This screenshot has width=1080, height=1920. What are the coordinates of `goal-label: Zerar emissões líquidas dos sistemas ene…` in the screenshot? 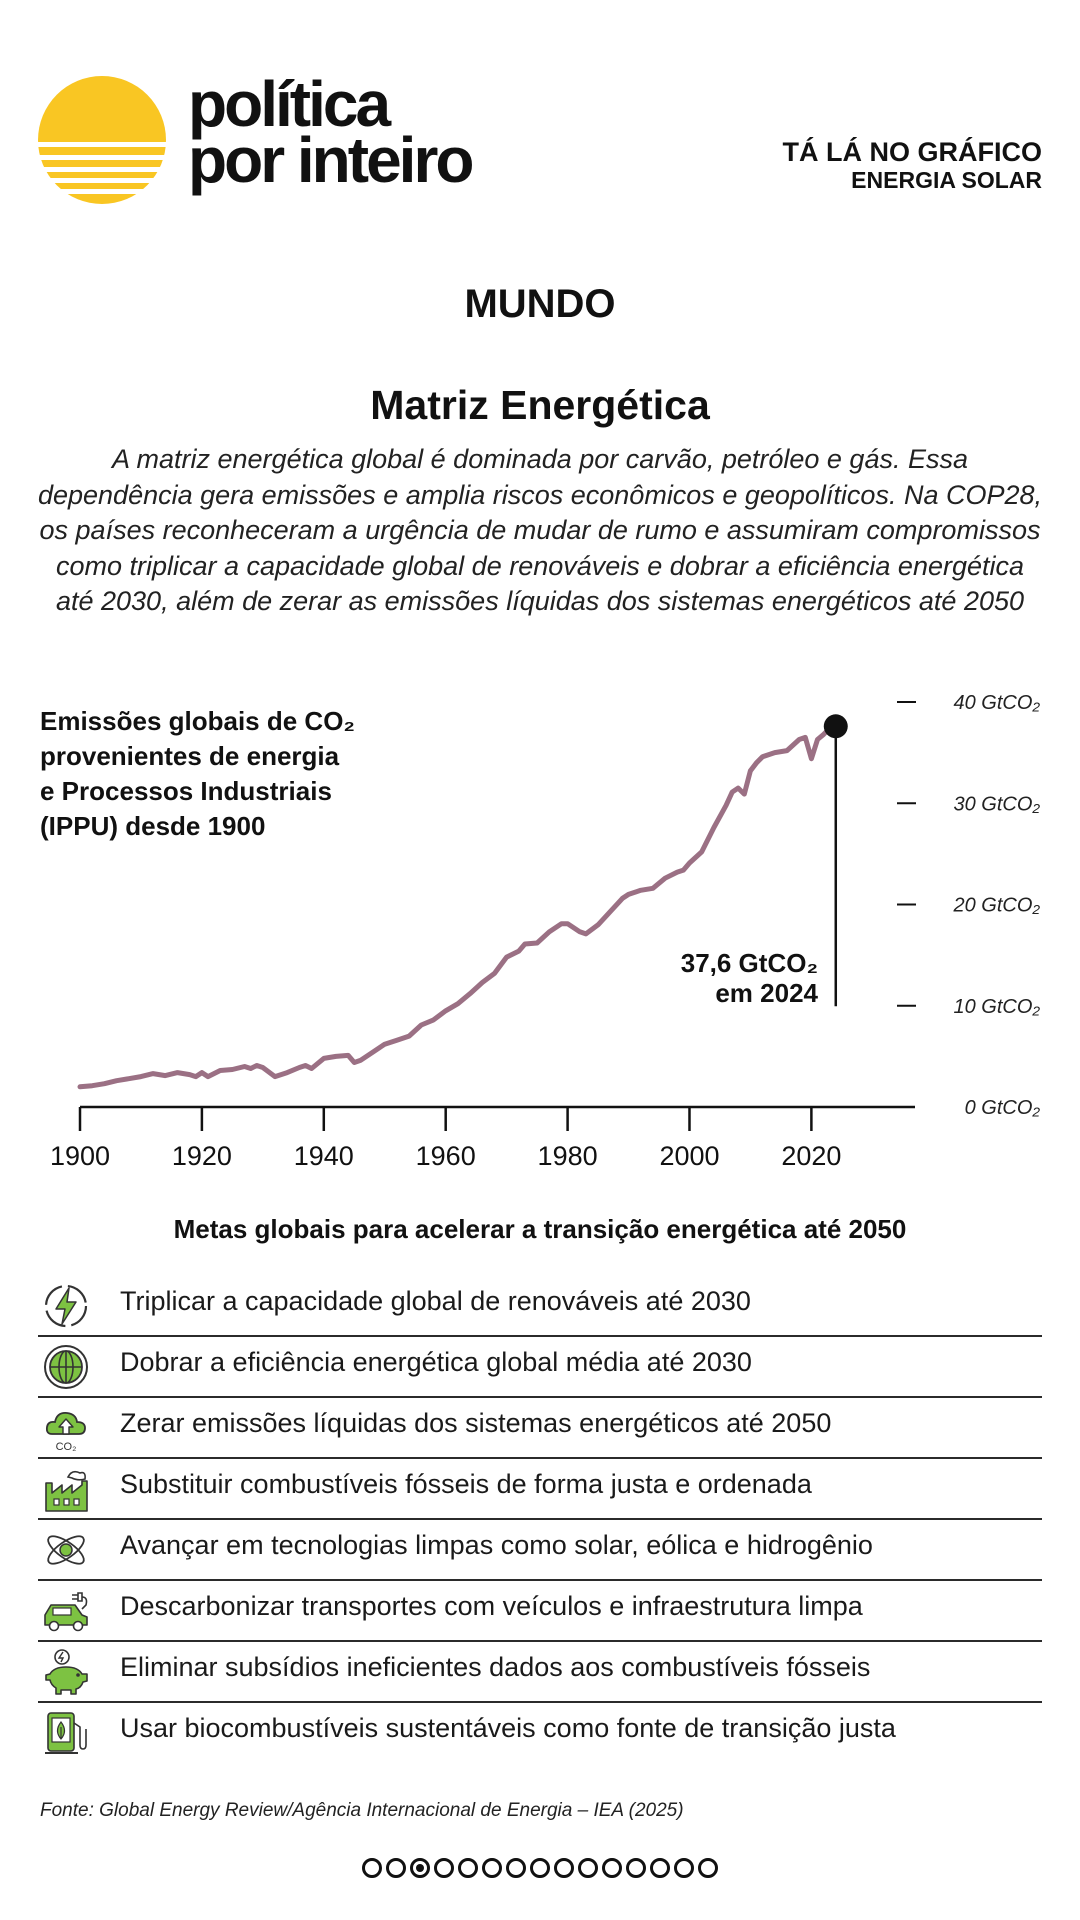 It's located at (476, 1423).